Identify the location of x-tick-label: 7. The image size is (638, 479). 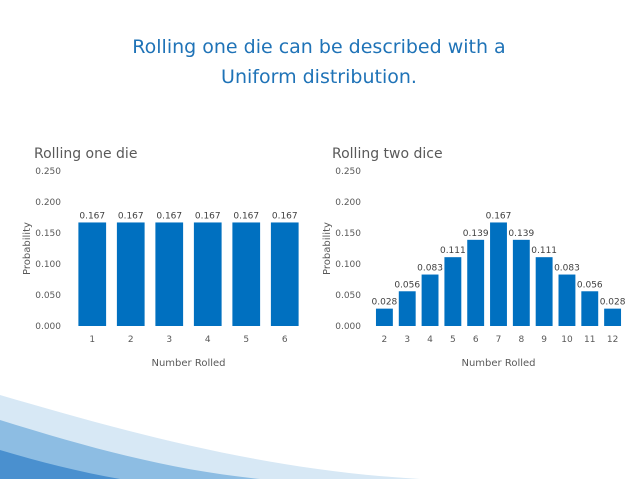
(499, 340).